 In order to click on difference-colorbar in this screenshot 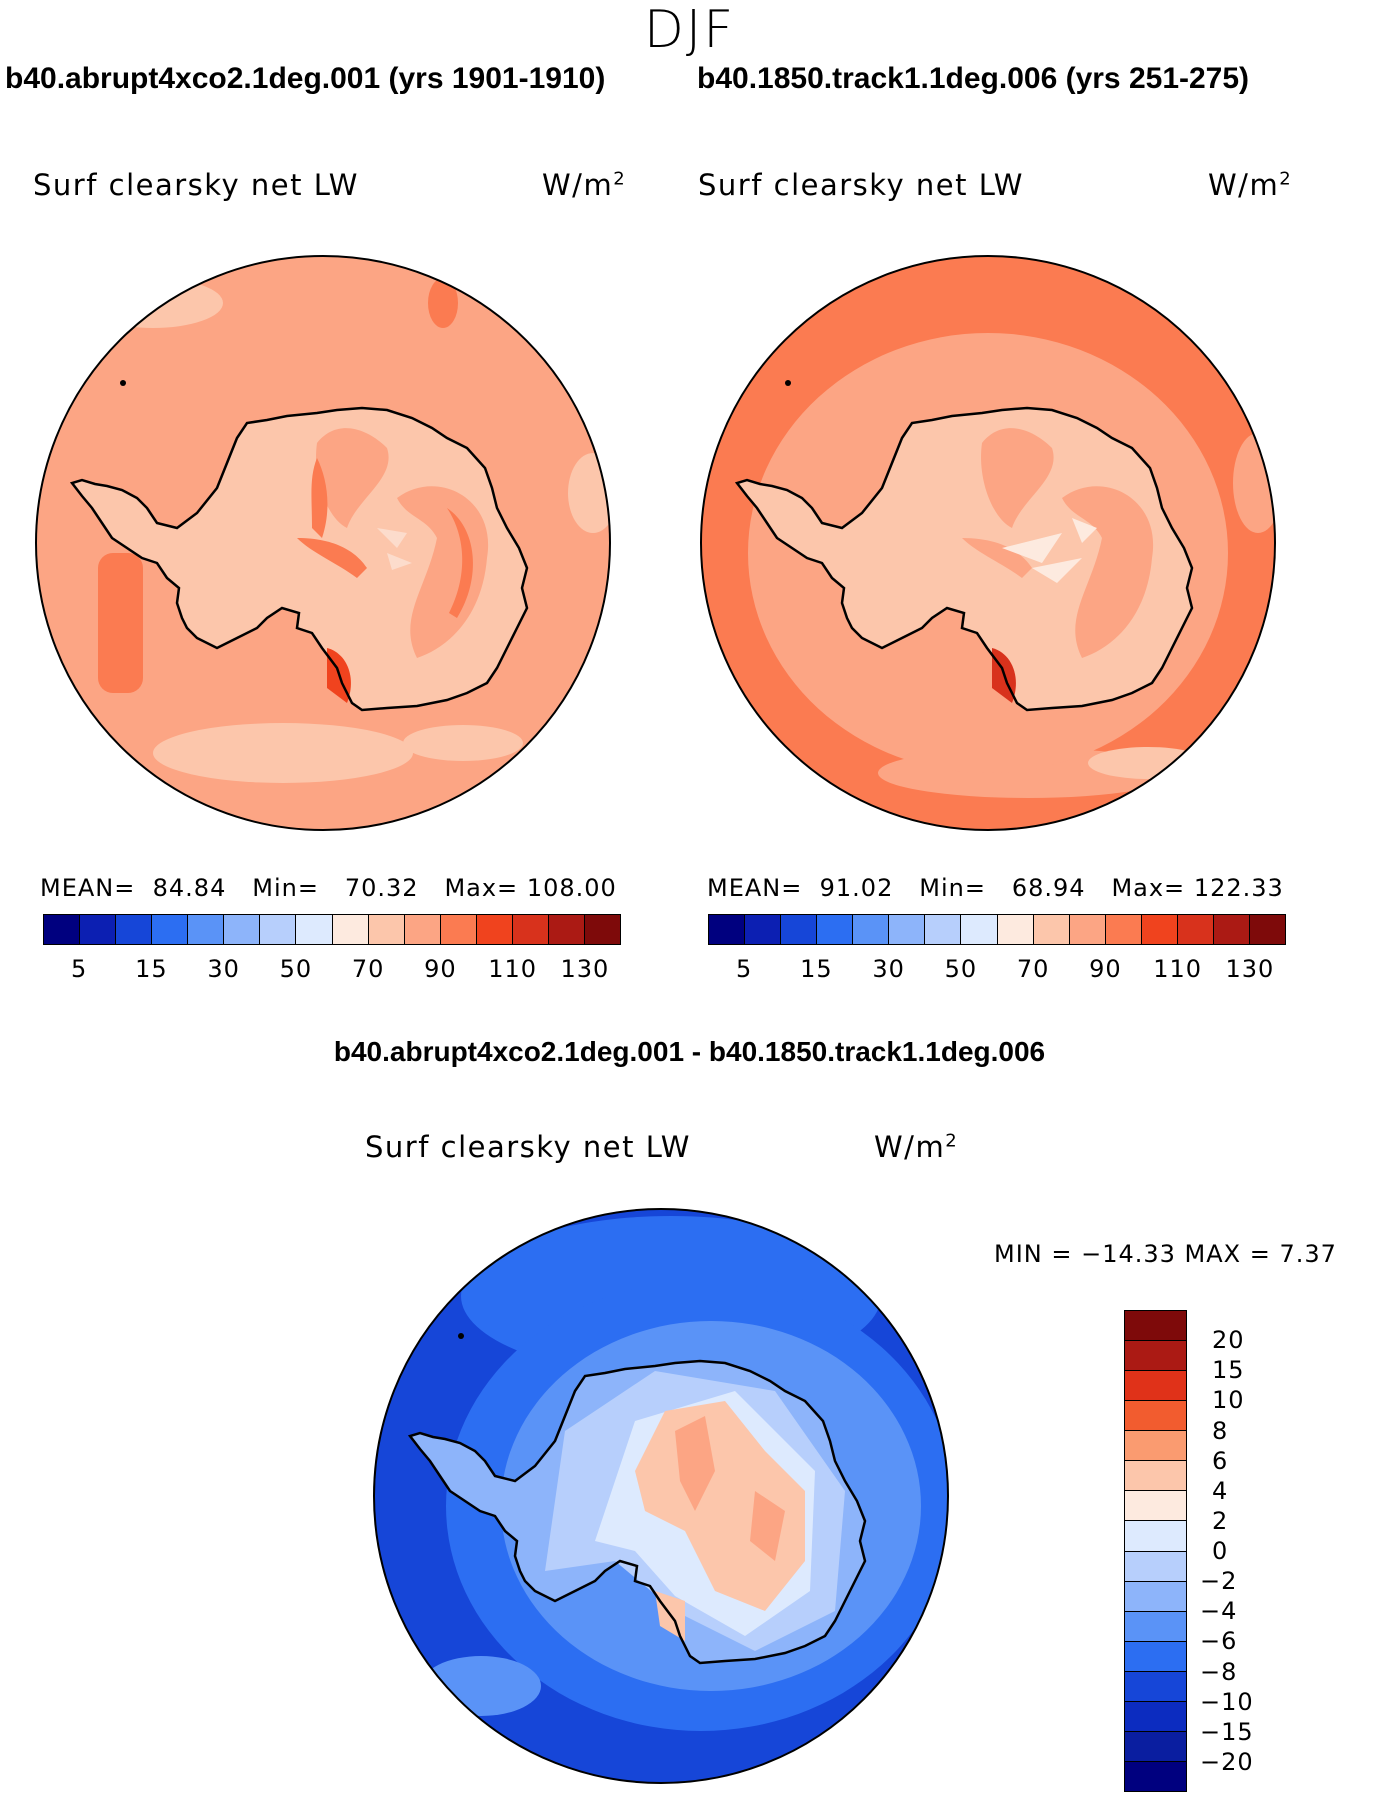, I will do `click(1155, 1551)`.